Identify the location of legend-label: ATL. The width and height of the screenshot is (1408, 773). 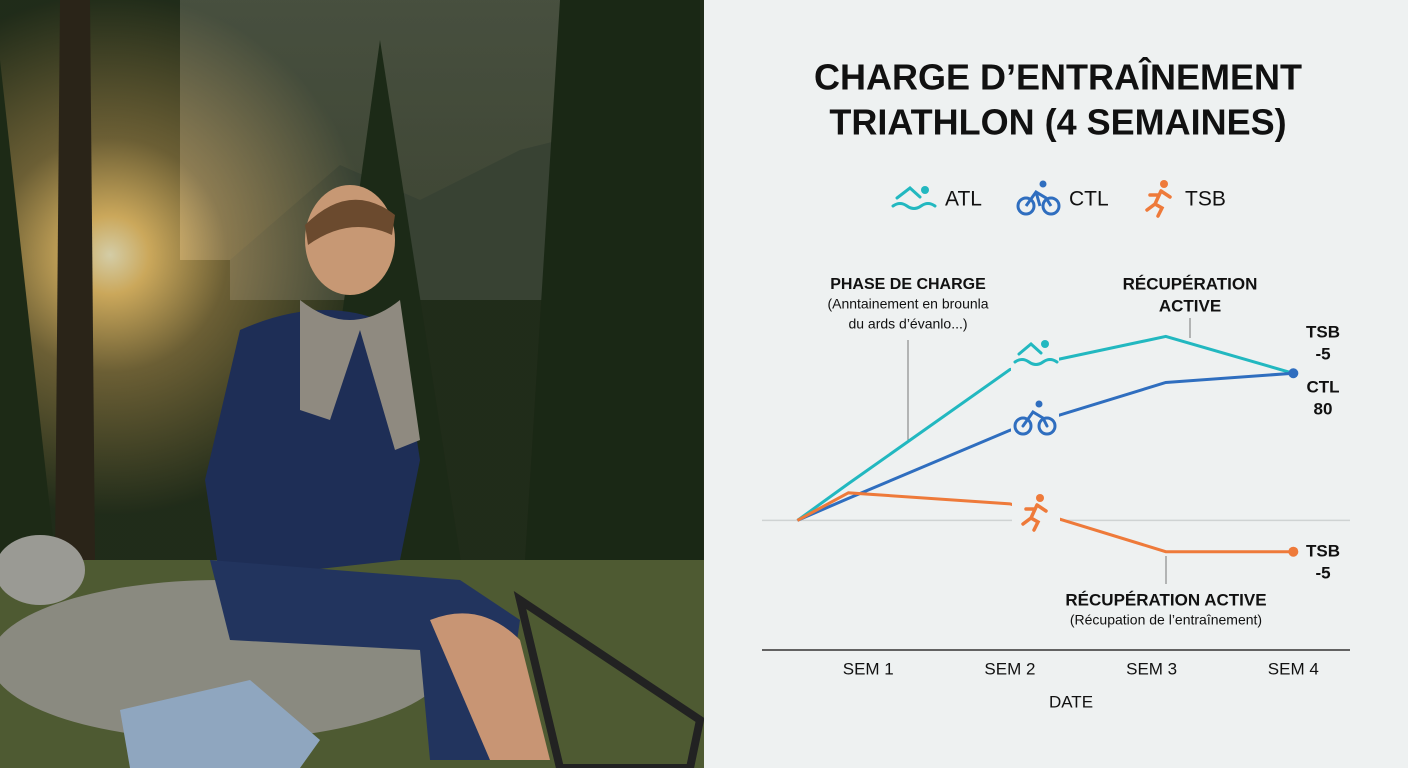
(963, 199).